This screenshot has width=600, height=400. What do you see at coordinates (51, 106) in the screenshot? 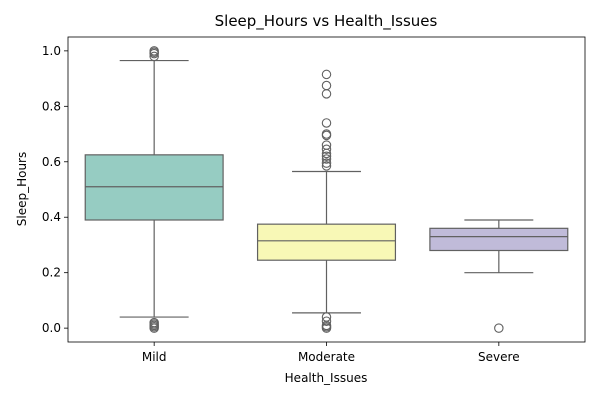
I see `y-tick-label: 0.8` at bounding box center [51, 106].